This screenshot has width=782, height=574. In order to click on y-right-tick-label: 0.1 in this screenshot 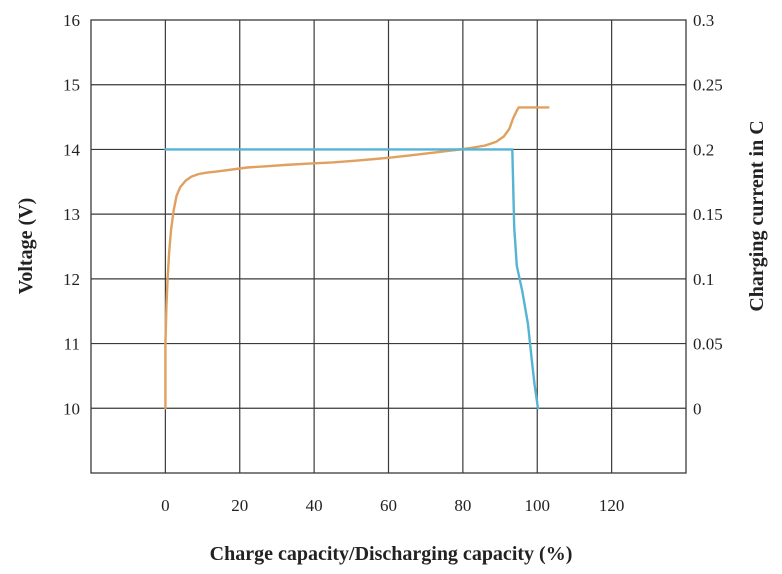, I will do `click(703, 279)`.